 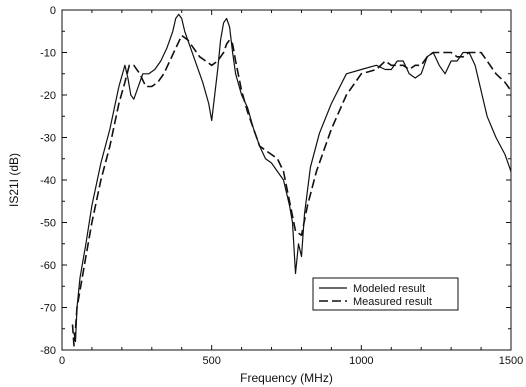 What do you see at coordinates (48, 181) in the screenshot?
I see `y-tick-label: -40` at bounding box center [48, 181].